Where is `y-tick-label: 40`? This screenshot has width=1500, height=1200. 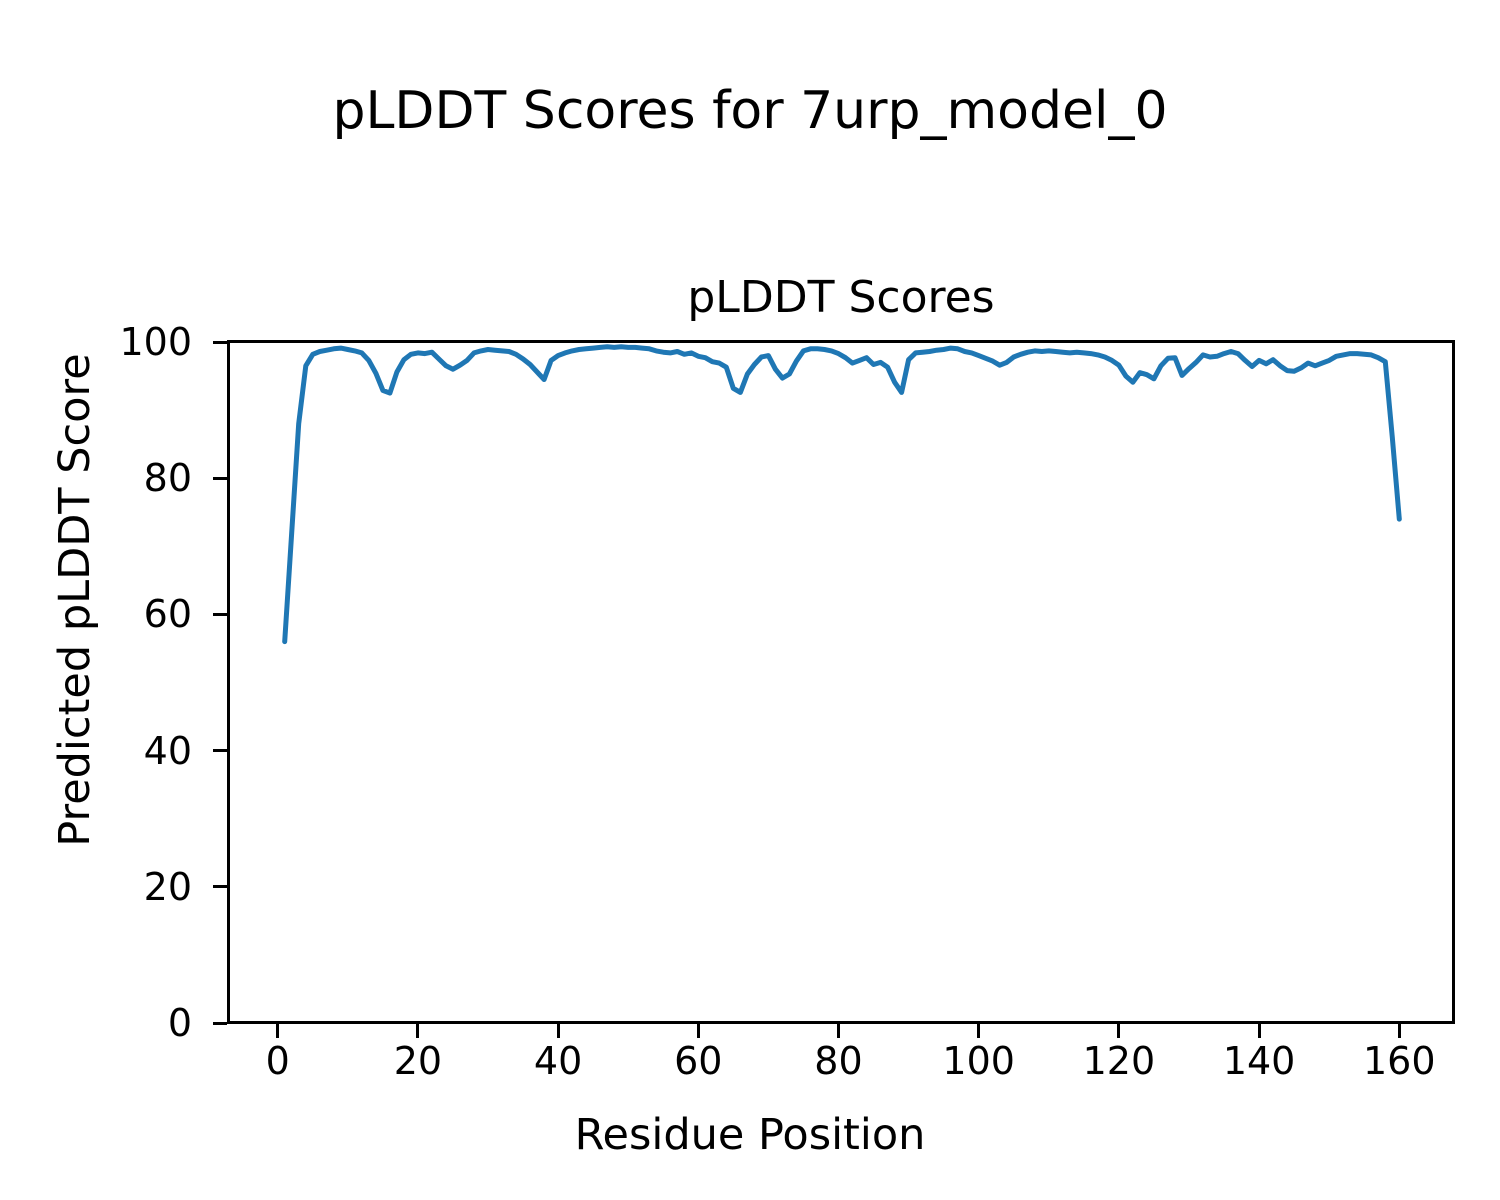
y-tick-label: 40 is located at coordinates (167, 750).